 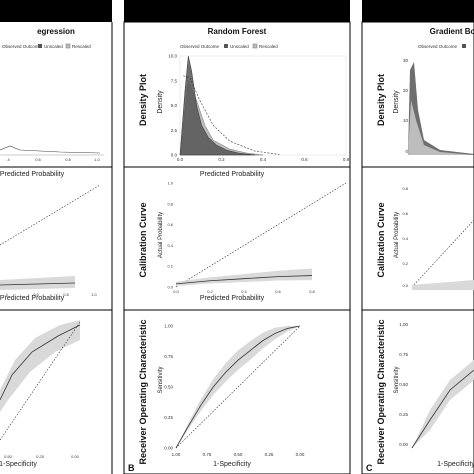 What do you see at coordinates (53, 46) in the screenshot?
I see `legend-unscaled-label: Unscaled` at bounding box center [53, 46].